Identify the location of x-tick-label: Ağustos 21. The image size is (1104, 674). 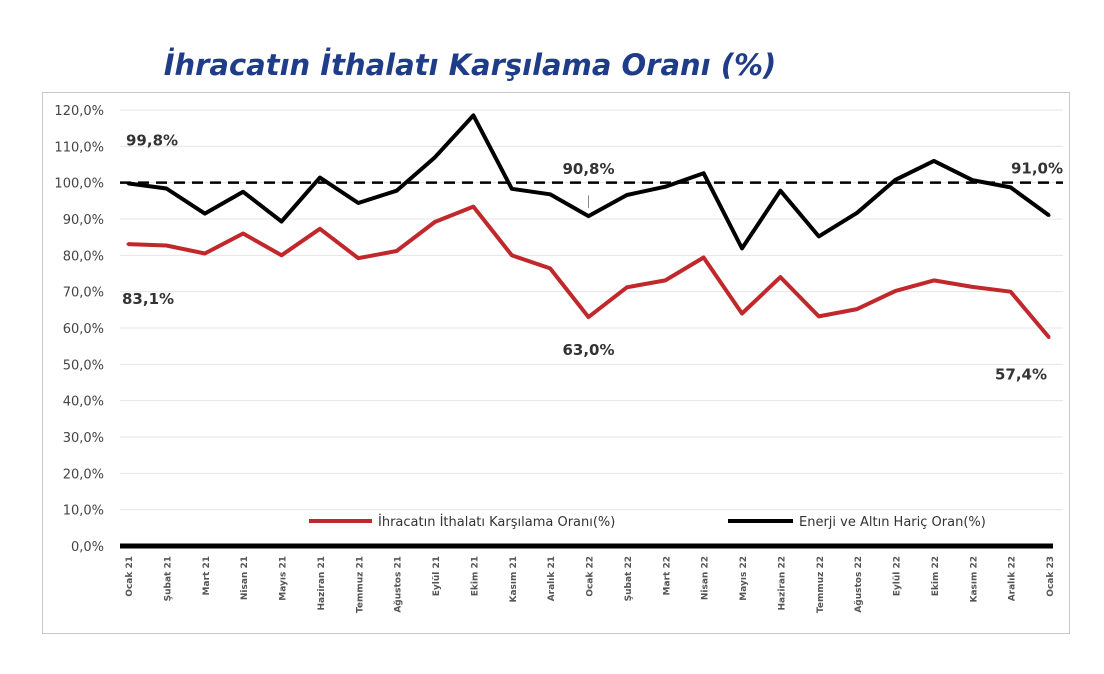
(399, 584).